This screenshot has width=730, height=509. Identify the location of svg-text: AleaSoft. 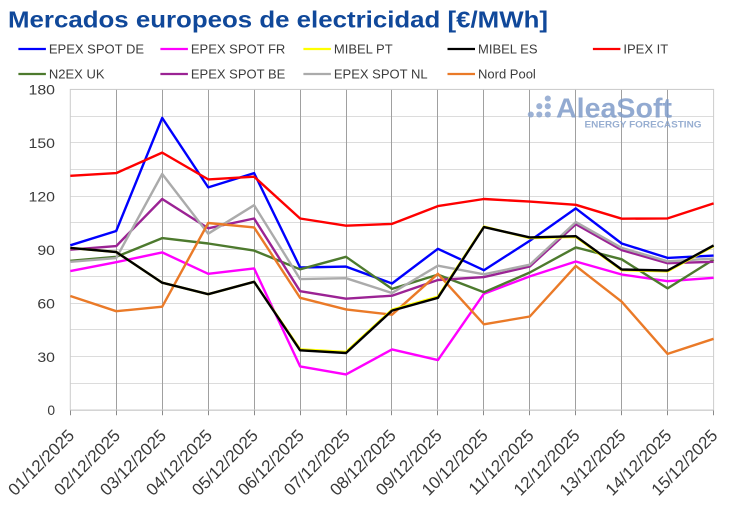
(614, 108).